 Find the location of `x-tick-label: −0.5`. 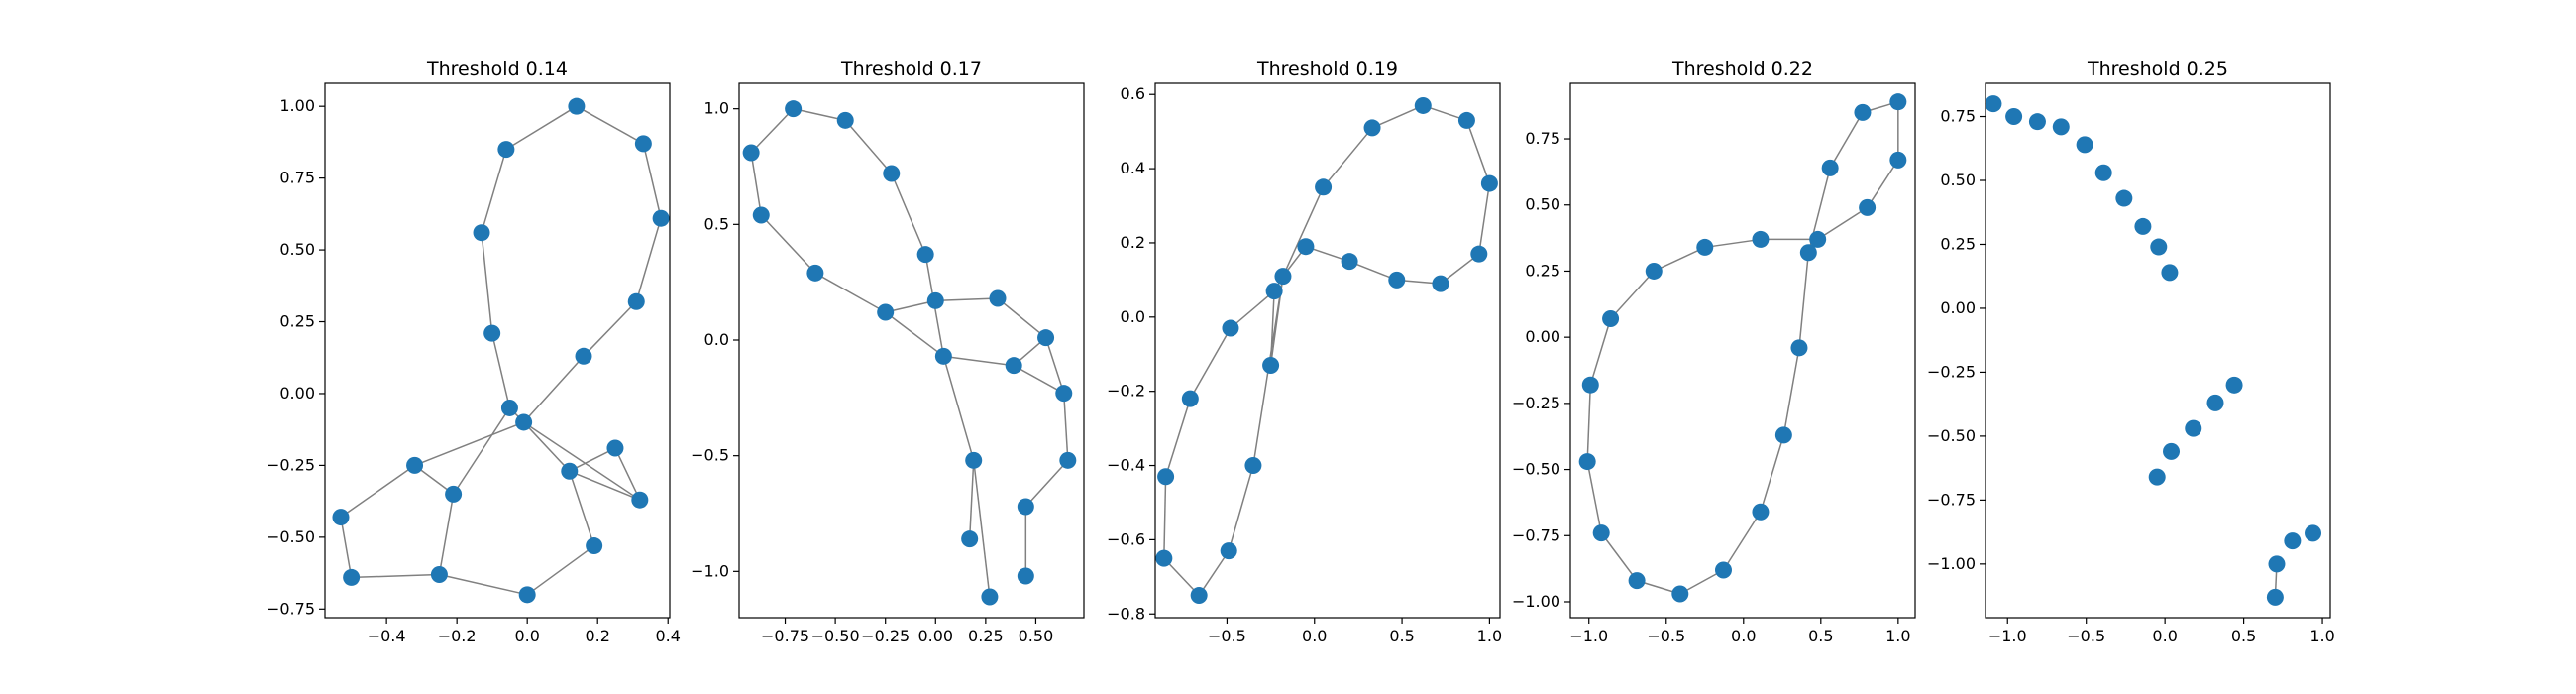

x-tick-label: −0.5 is located at coordinates (2086, 636).